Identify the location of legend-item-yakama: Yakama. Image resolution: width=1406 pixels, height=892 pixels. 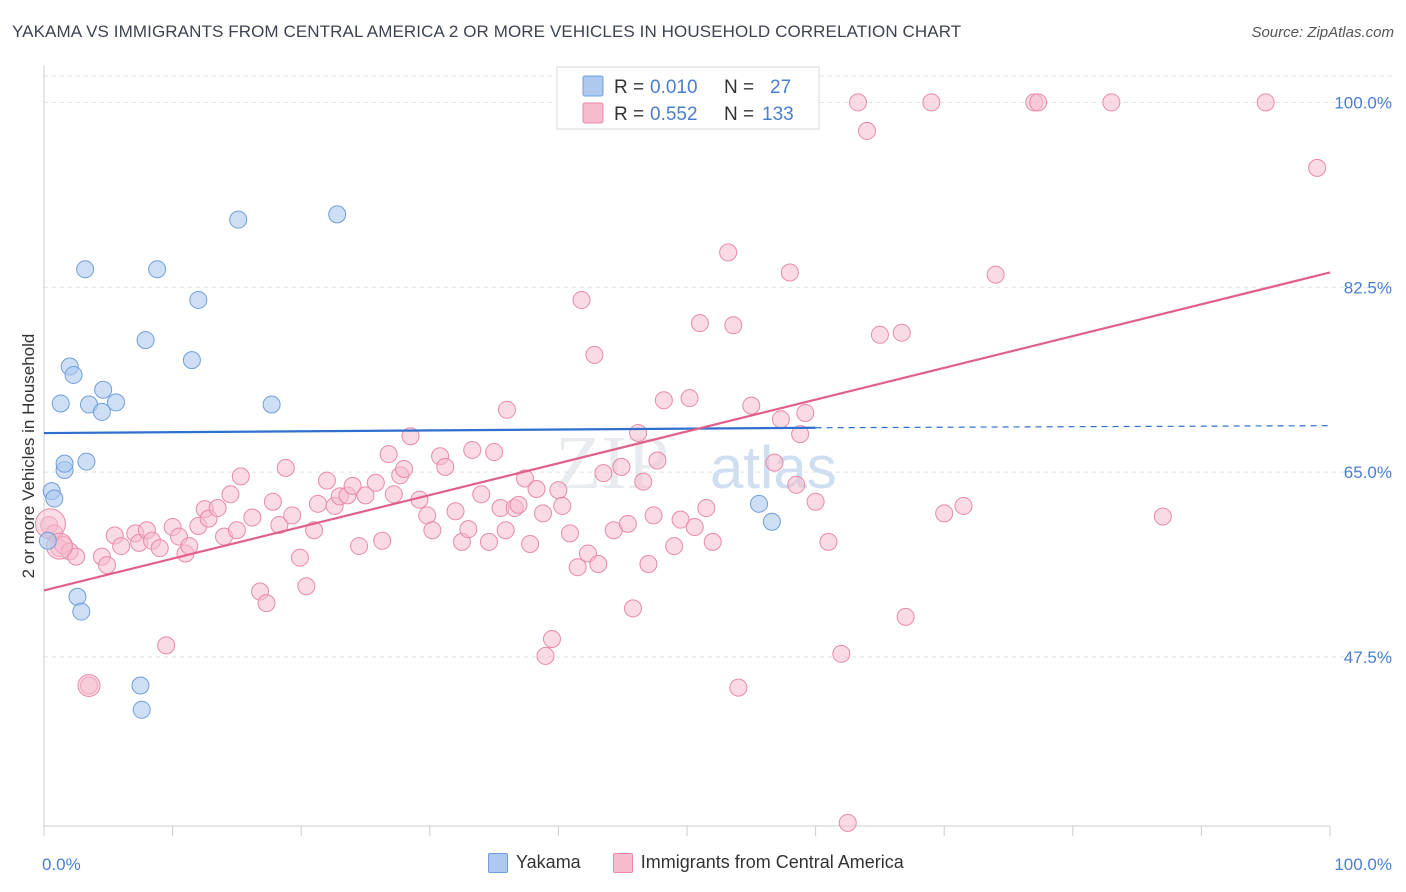
(534, 862).